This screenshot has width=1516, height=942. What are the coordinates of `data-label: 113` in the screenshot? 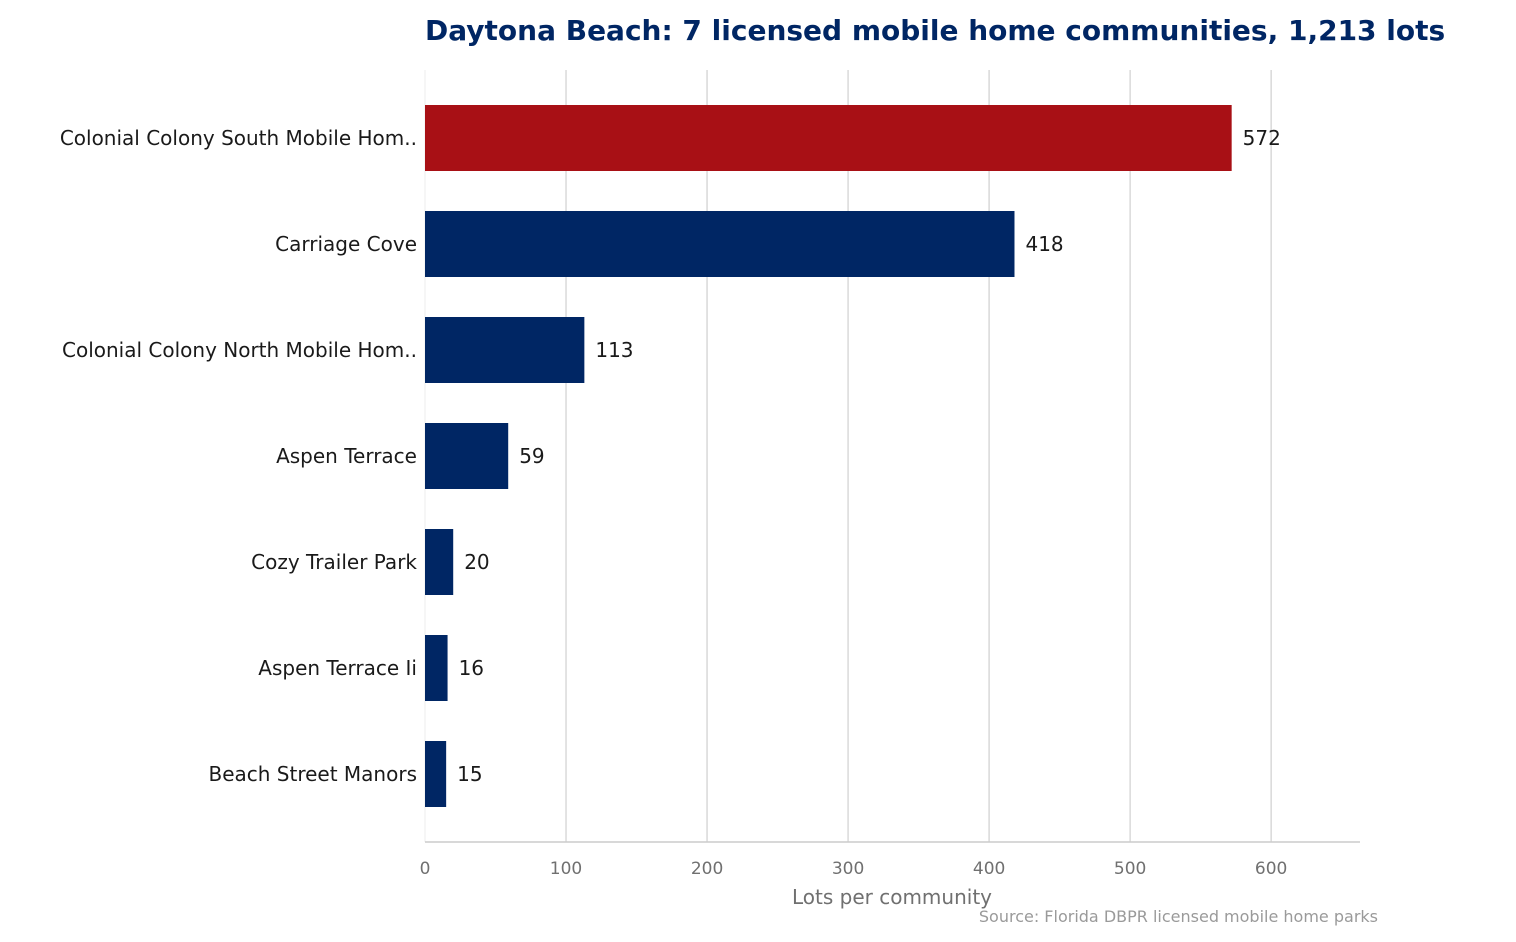 It's located at (614, 350).